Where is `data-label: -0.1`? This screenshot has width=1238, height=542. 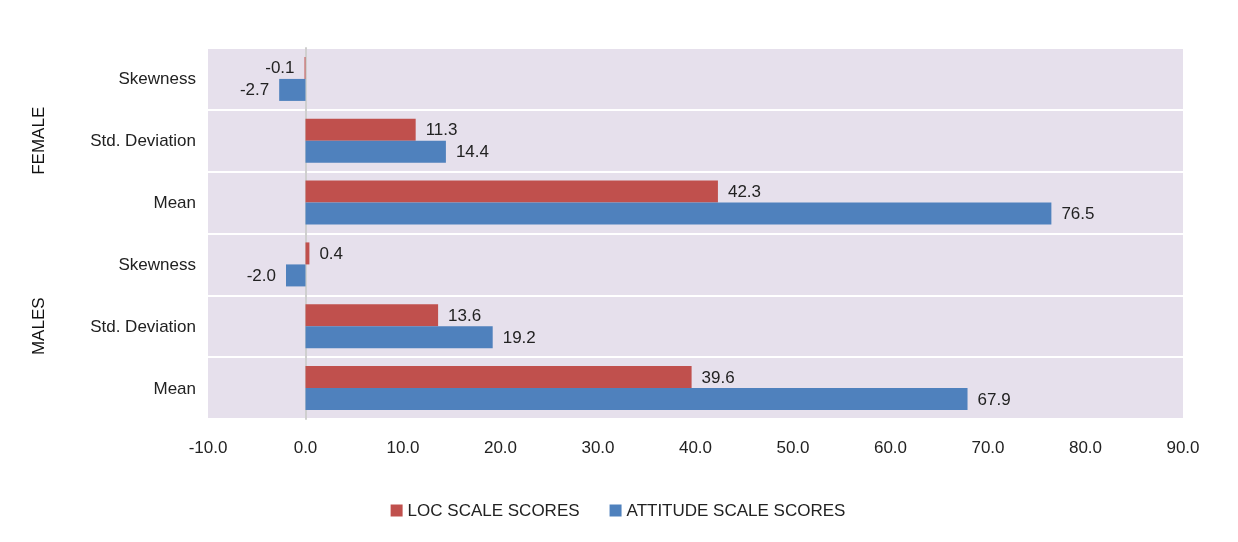
data-label: -0.1 is located at coordinates (280, 68).